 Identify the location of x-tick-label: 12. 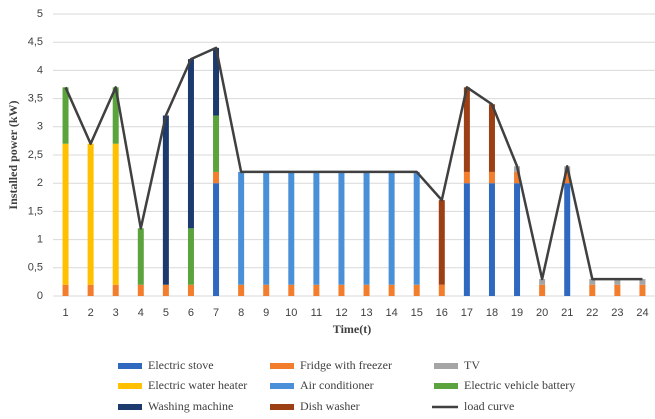
(341, 313).